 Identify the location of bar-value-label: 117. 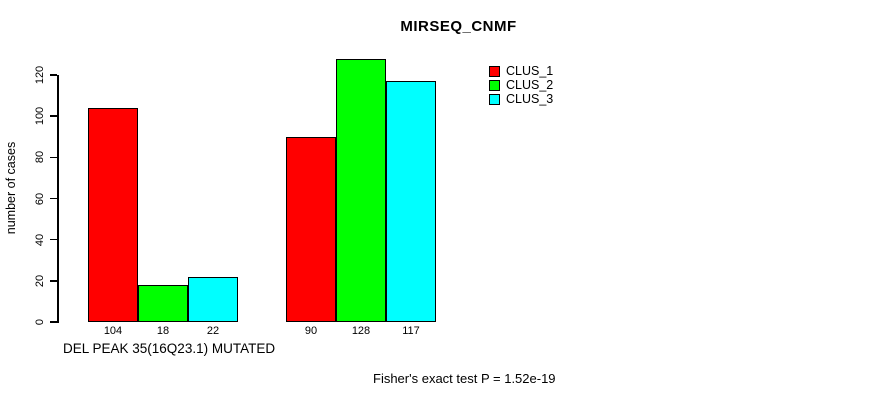
(411, 331).